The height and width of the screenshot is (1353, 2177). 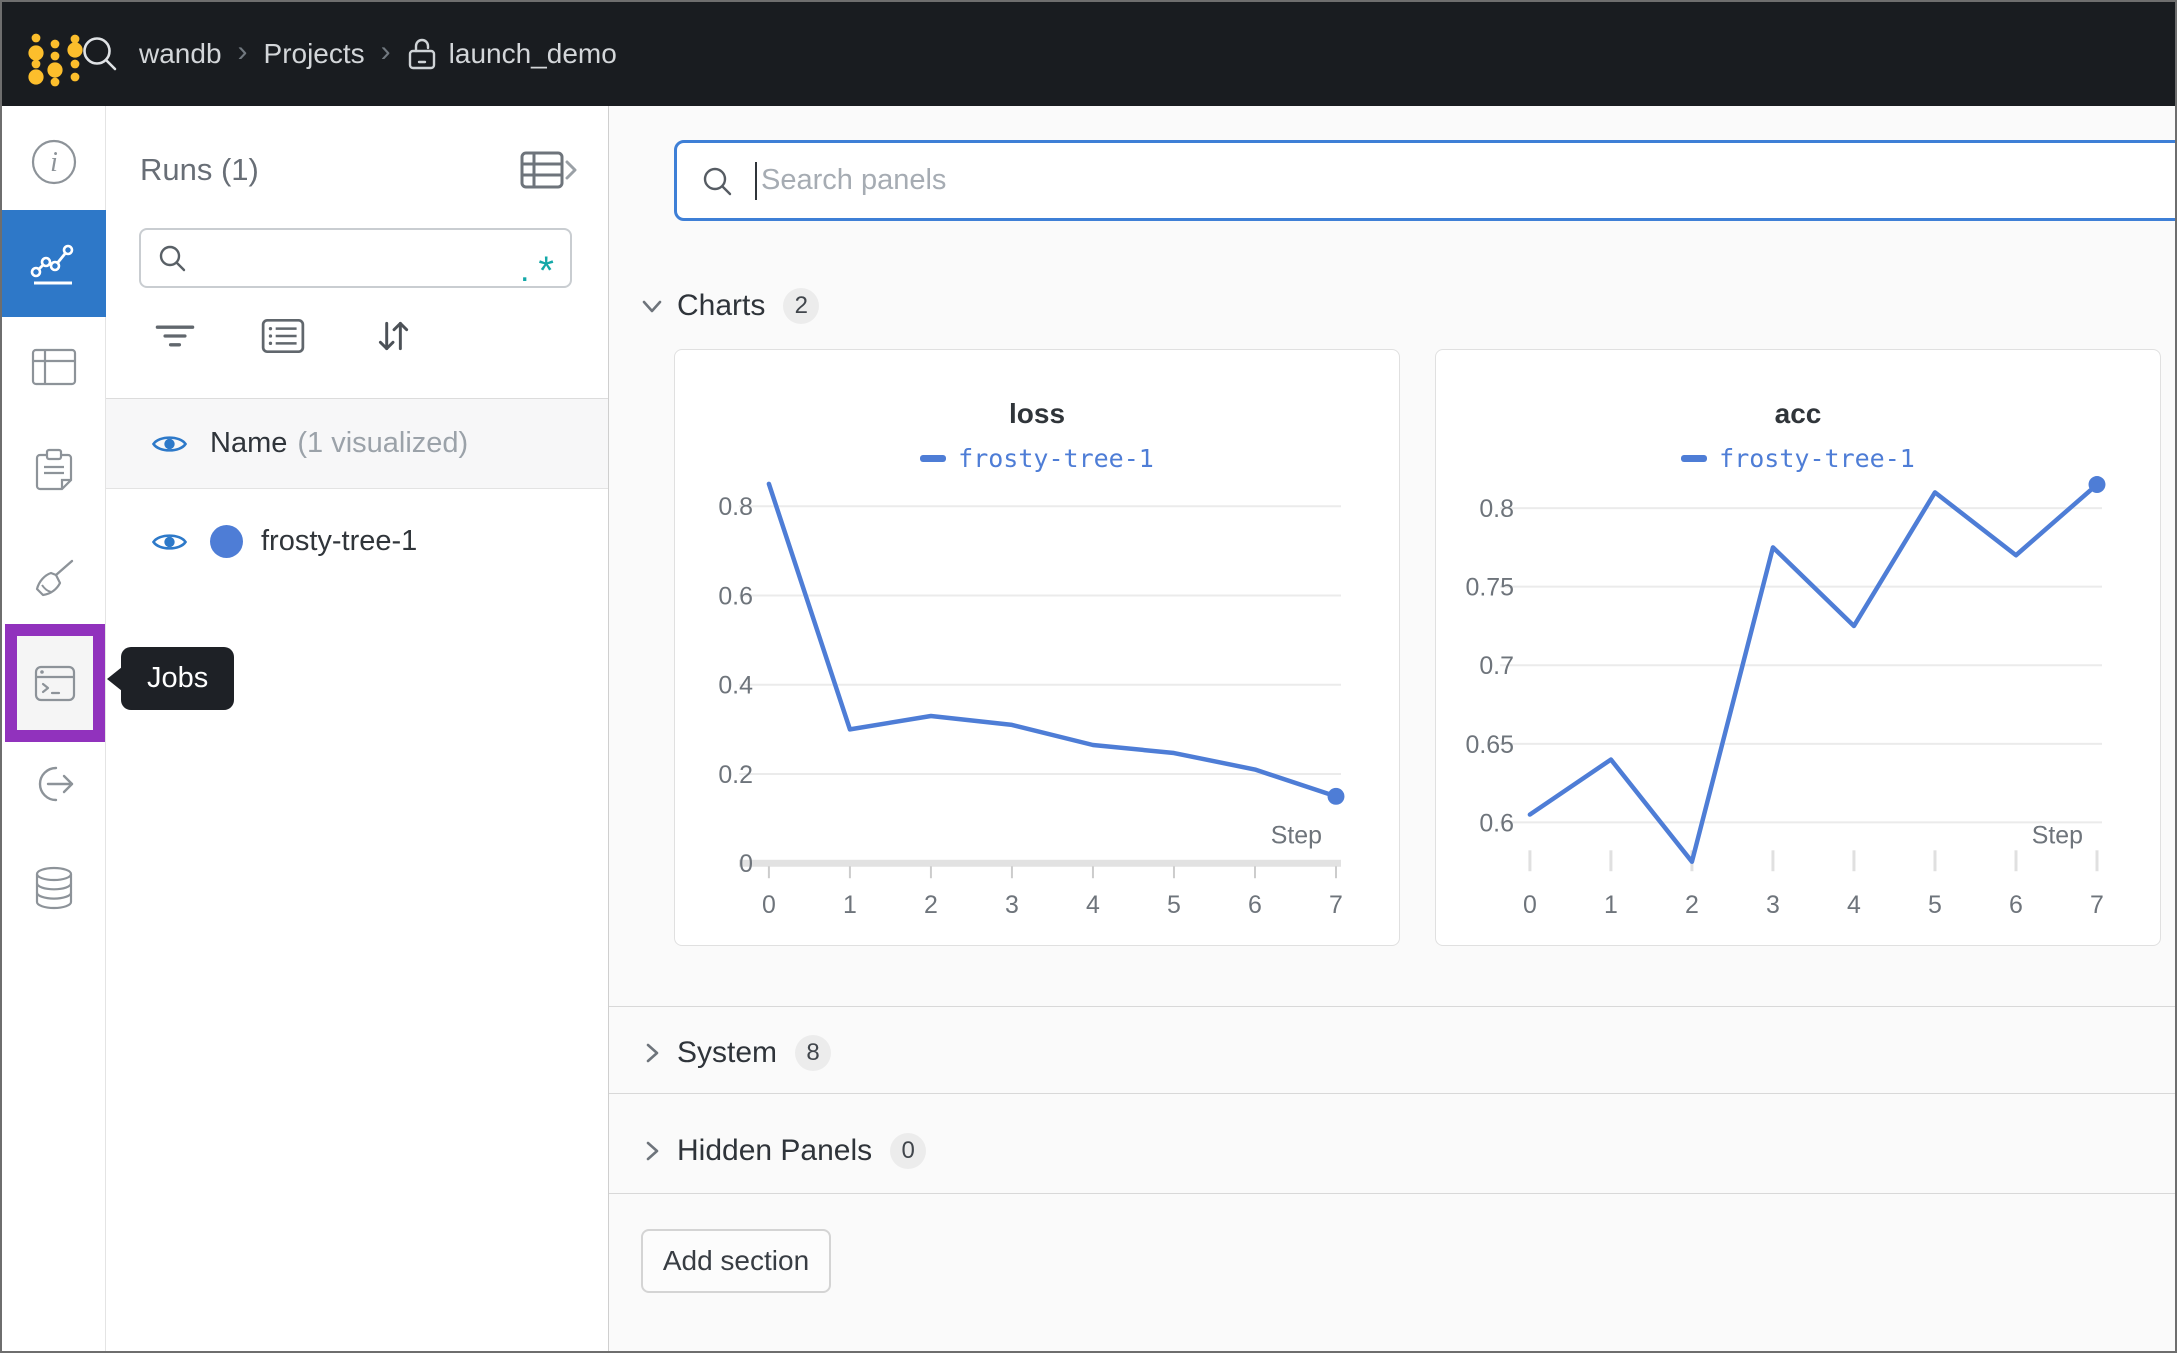 What do you see at coordinates (53, 55) in the screenshot?
I see `wandb-logo` at bounding box center [53, 55].